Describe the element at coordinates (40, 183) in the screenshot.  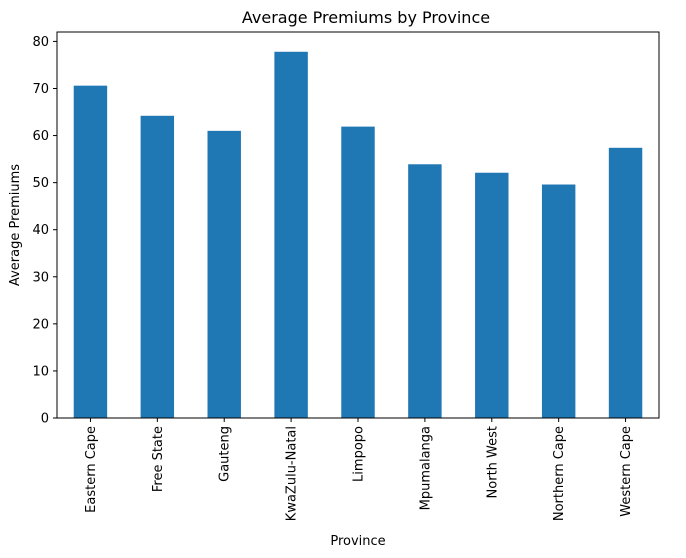
I see `y-tick-label: 50` at that location.